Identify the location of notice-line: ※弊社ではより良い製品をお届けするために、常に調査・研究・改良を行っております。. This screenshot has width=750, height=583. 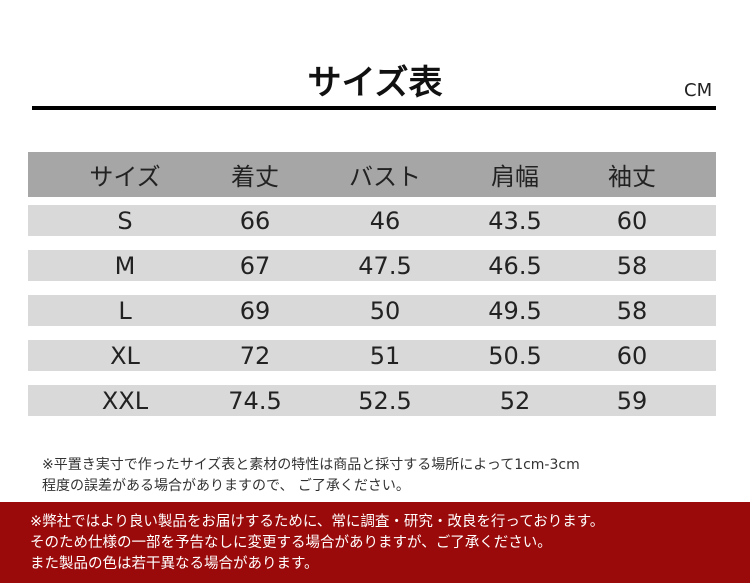
(317, 522).